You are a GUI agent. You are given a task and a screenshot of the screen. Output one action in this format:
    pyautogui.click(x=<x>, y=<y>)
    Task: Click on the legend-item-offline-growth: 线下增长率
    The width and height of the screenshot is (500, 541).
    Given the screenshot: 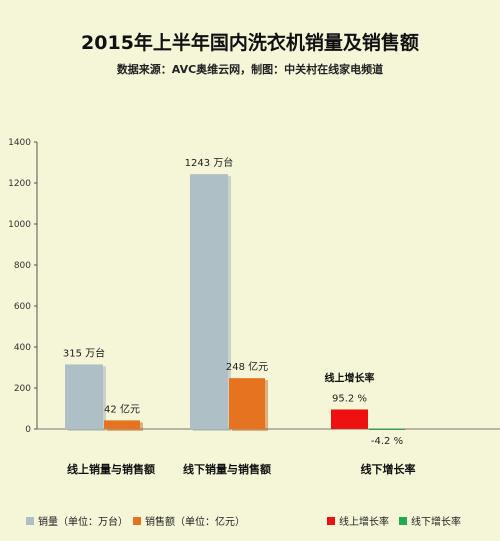 What is the action you would take?
    pyautogui.click(x=430, y=520)
    